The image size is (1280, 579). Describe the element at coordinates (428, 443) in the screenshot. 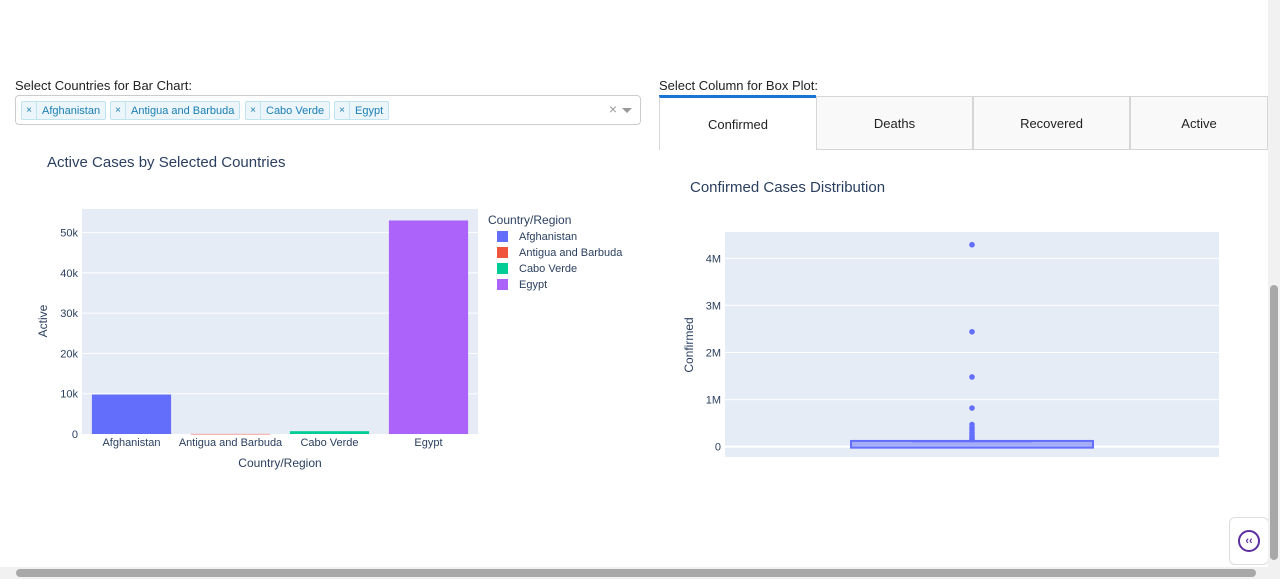

I see `bar-x-tick-label: Egypt` at that location.